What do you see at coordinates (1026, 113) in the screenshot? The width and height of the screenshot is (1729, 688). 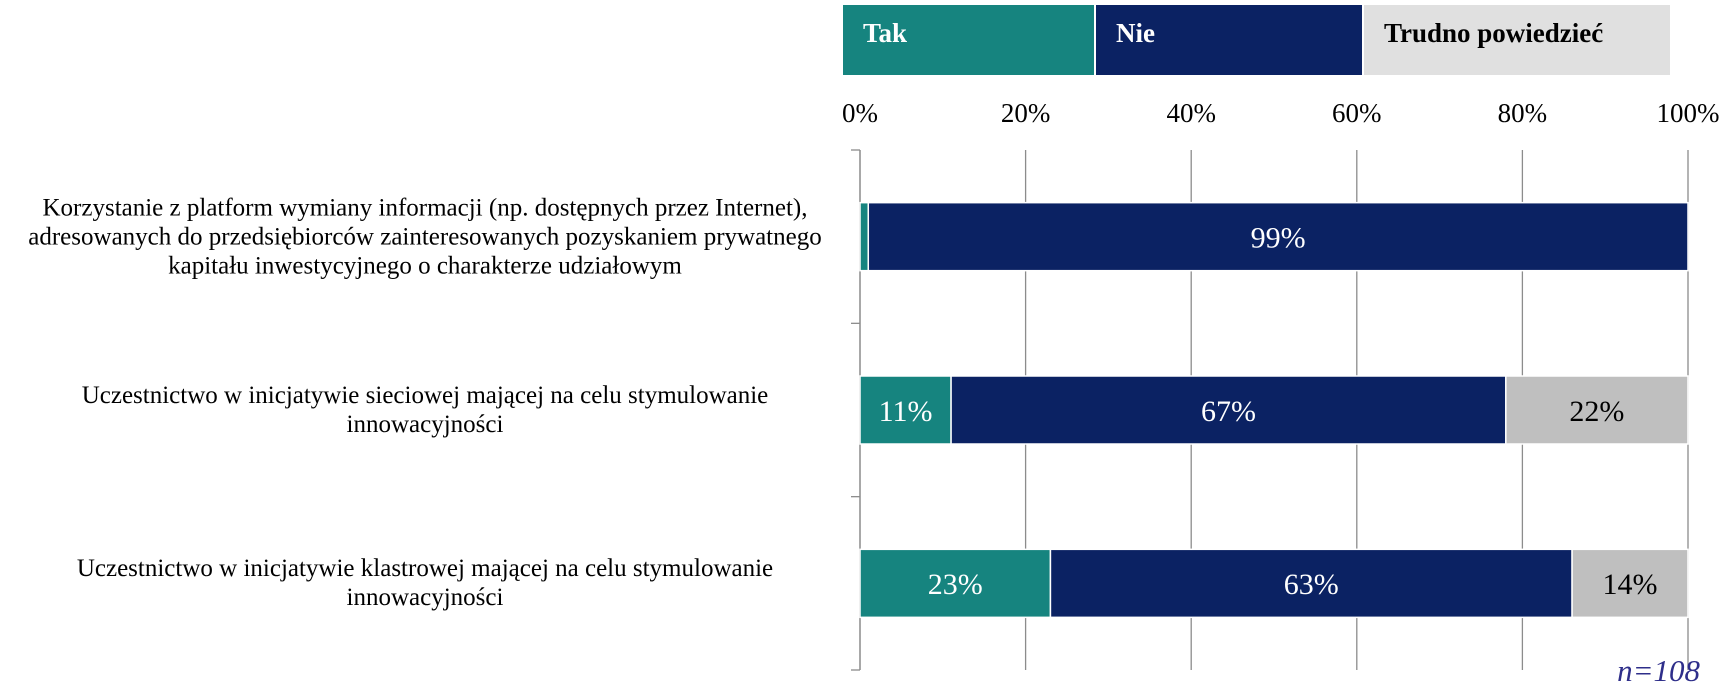 I see `x-tick-label: 20%` at bounding box center [1026, 113].